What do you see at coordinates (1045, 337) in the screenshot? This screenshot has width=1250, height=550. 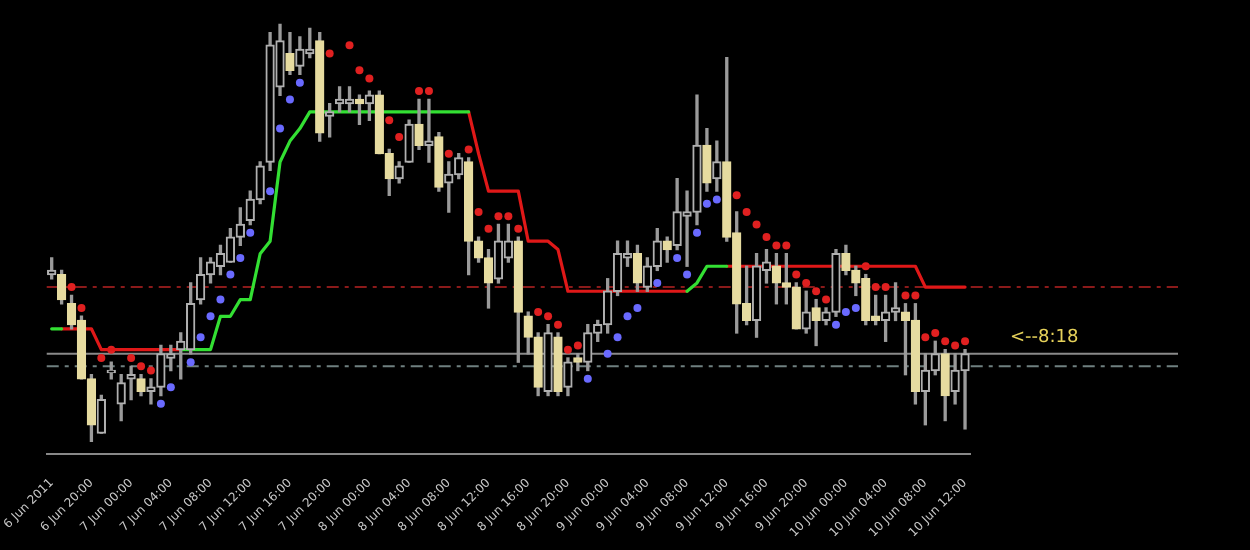 I see `text: <--8:18` at bounding box center [1045, 337].